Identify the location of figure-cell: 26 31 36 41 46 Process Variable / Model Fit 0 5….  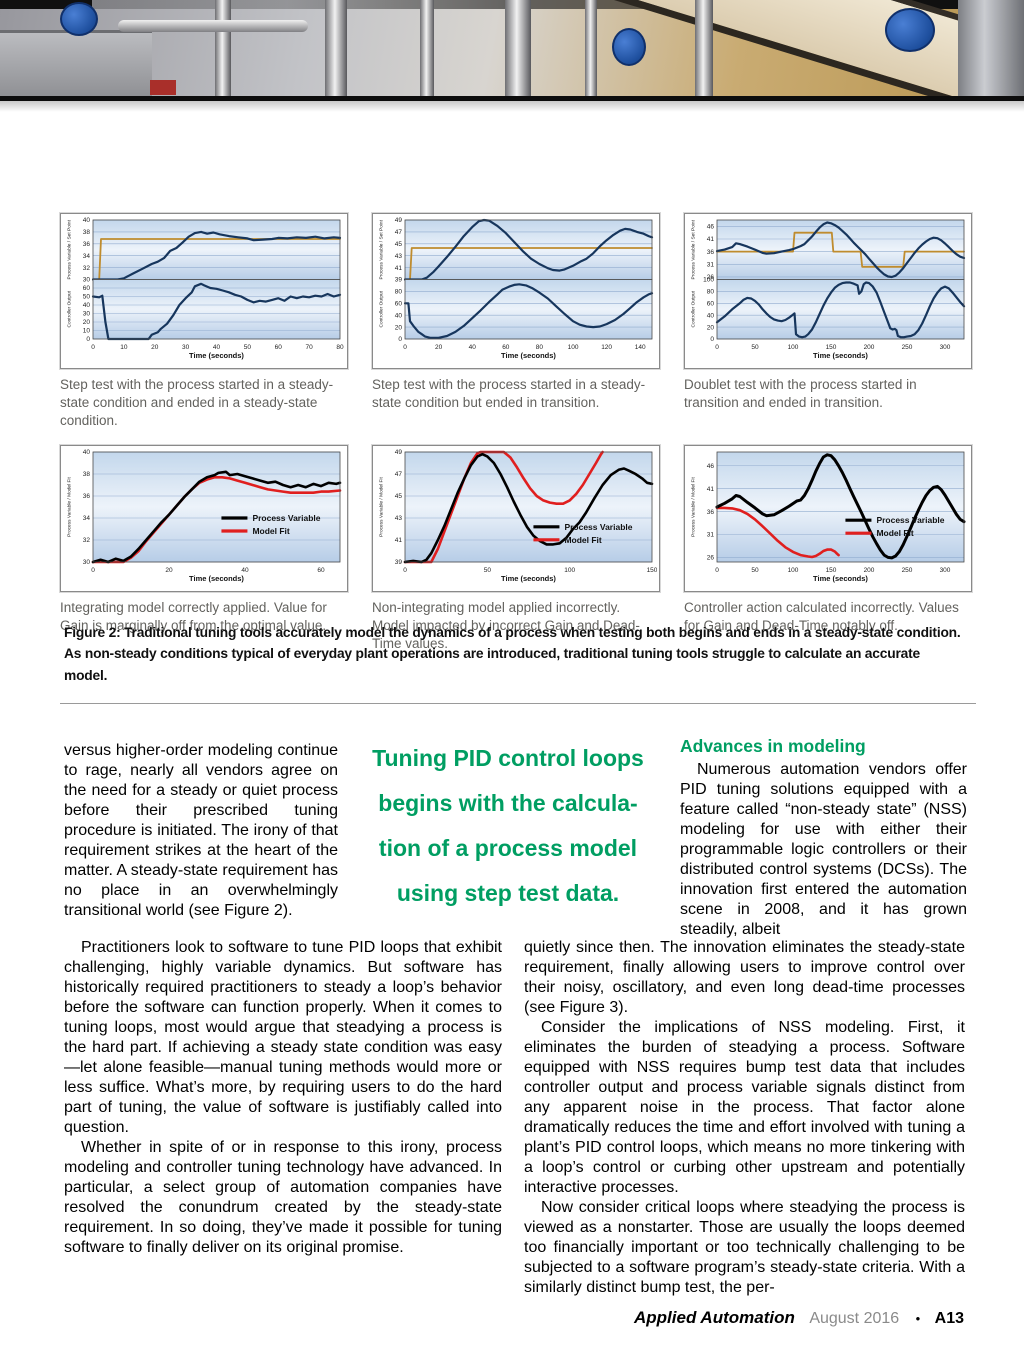
(828, 548).